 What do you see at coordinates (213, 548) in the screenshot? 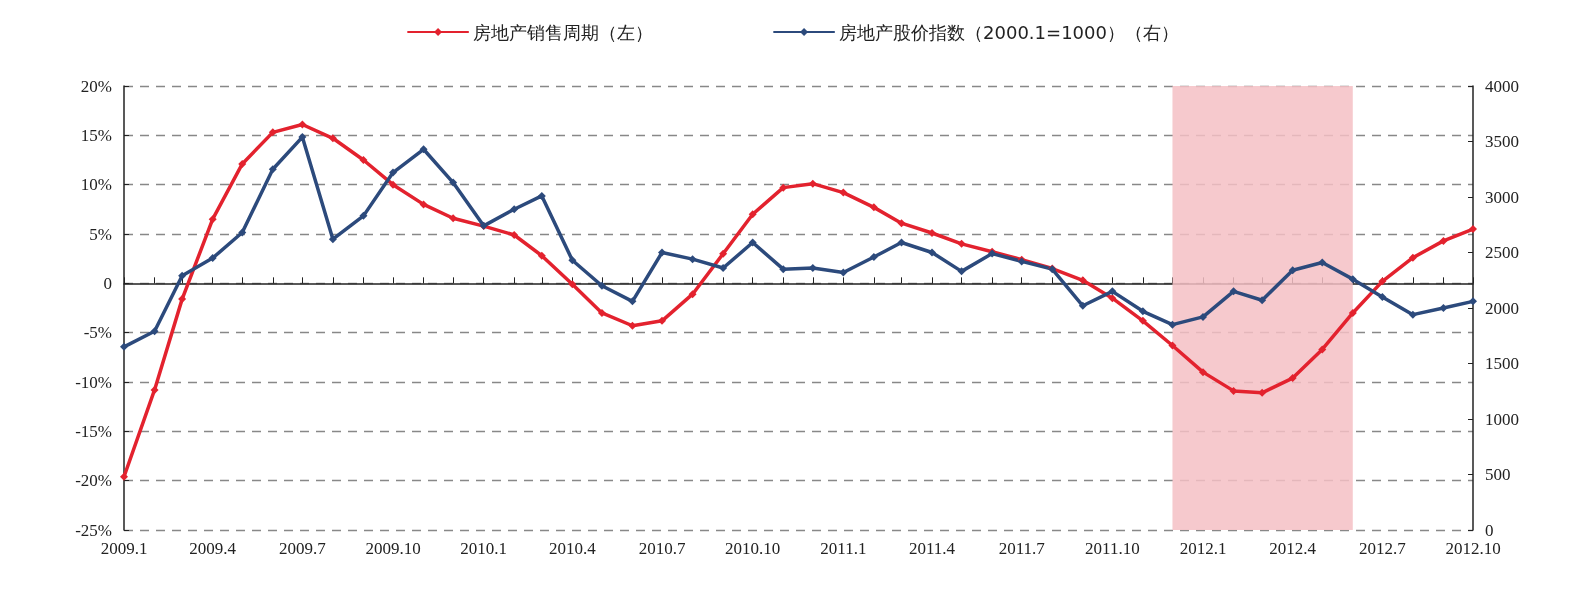
I see `x-tick-label: 2009.4` at bounding box center [213, 548].